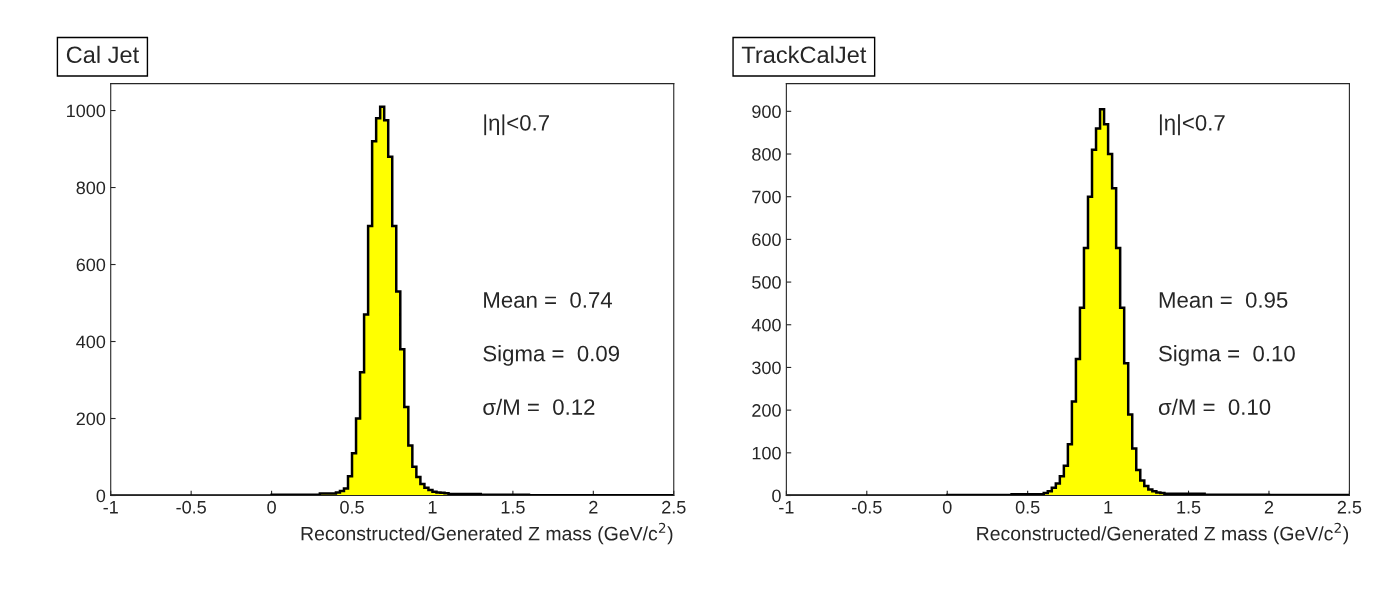 The height and width of the screenshot is (597, 1384). I want to click on y-tick-label: 700, so click(766, 197).